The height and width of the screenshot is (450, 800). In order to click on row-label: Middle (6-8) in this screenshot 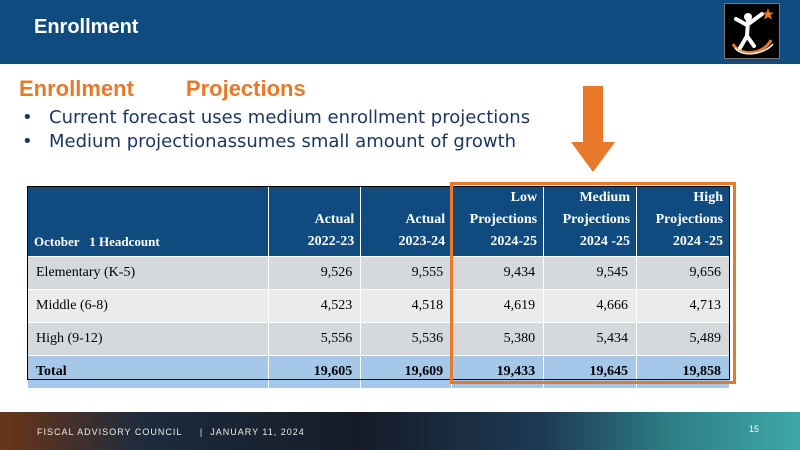, I will do `click(148, 306)`.